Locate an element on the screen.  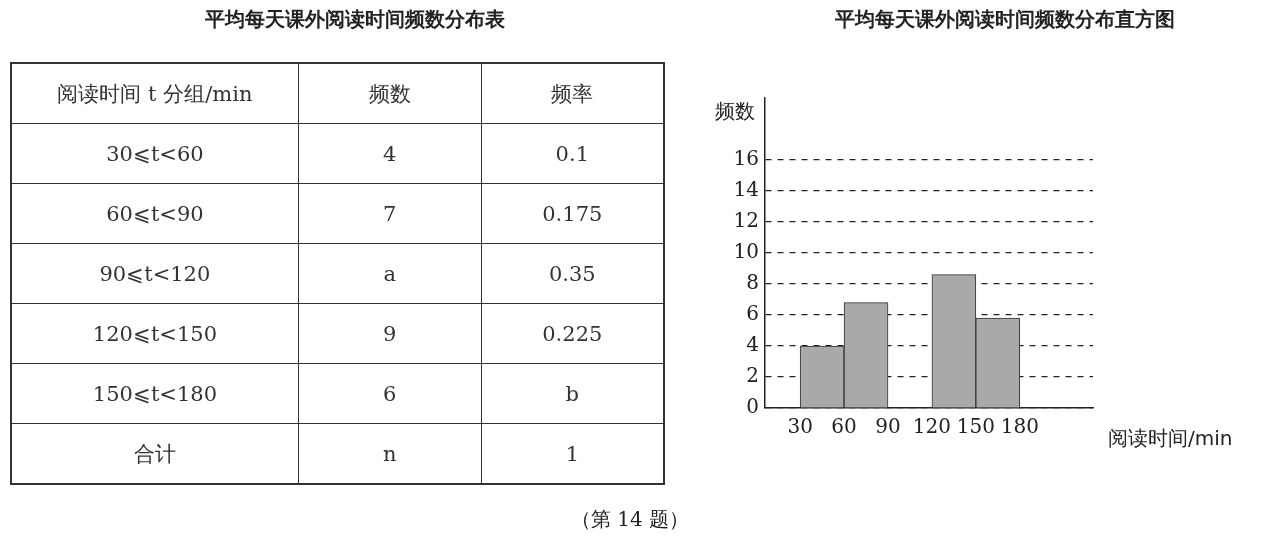
y-tick-label: 12 is located at coordinates (746, 220).